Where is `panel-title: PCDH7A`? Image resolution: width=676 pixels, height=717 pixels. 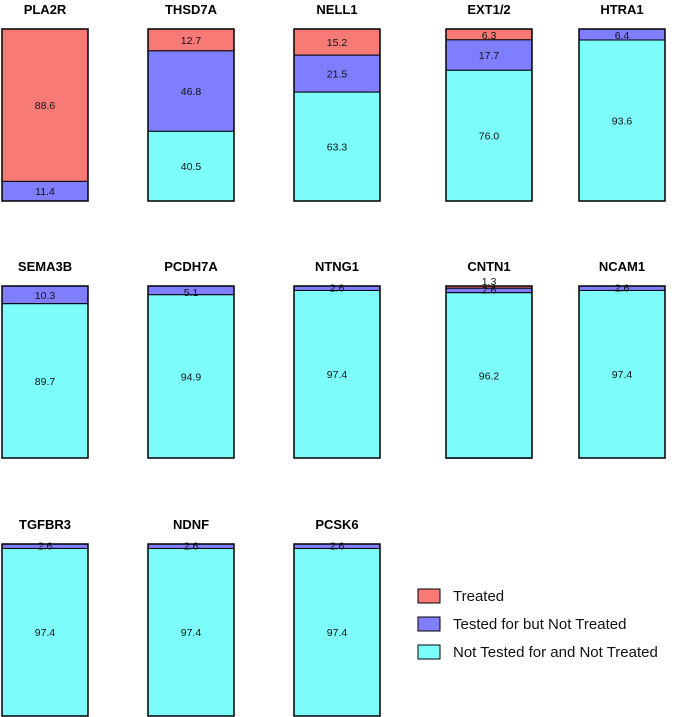
panel-title: PCDH7A is located at coordinates (191, 266).